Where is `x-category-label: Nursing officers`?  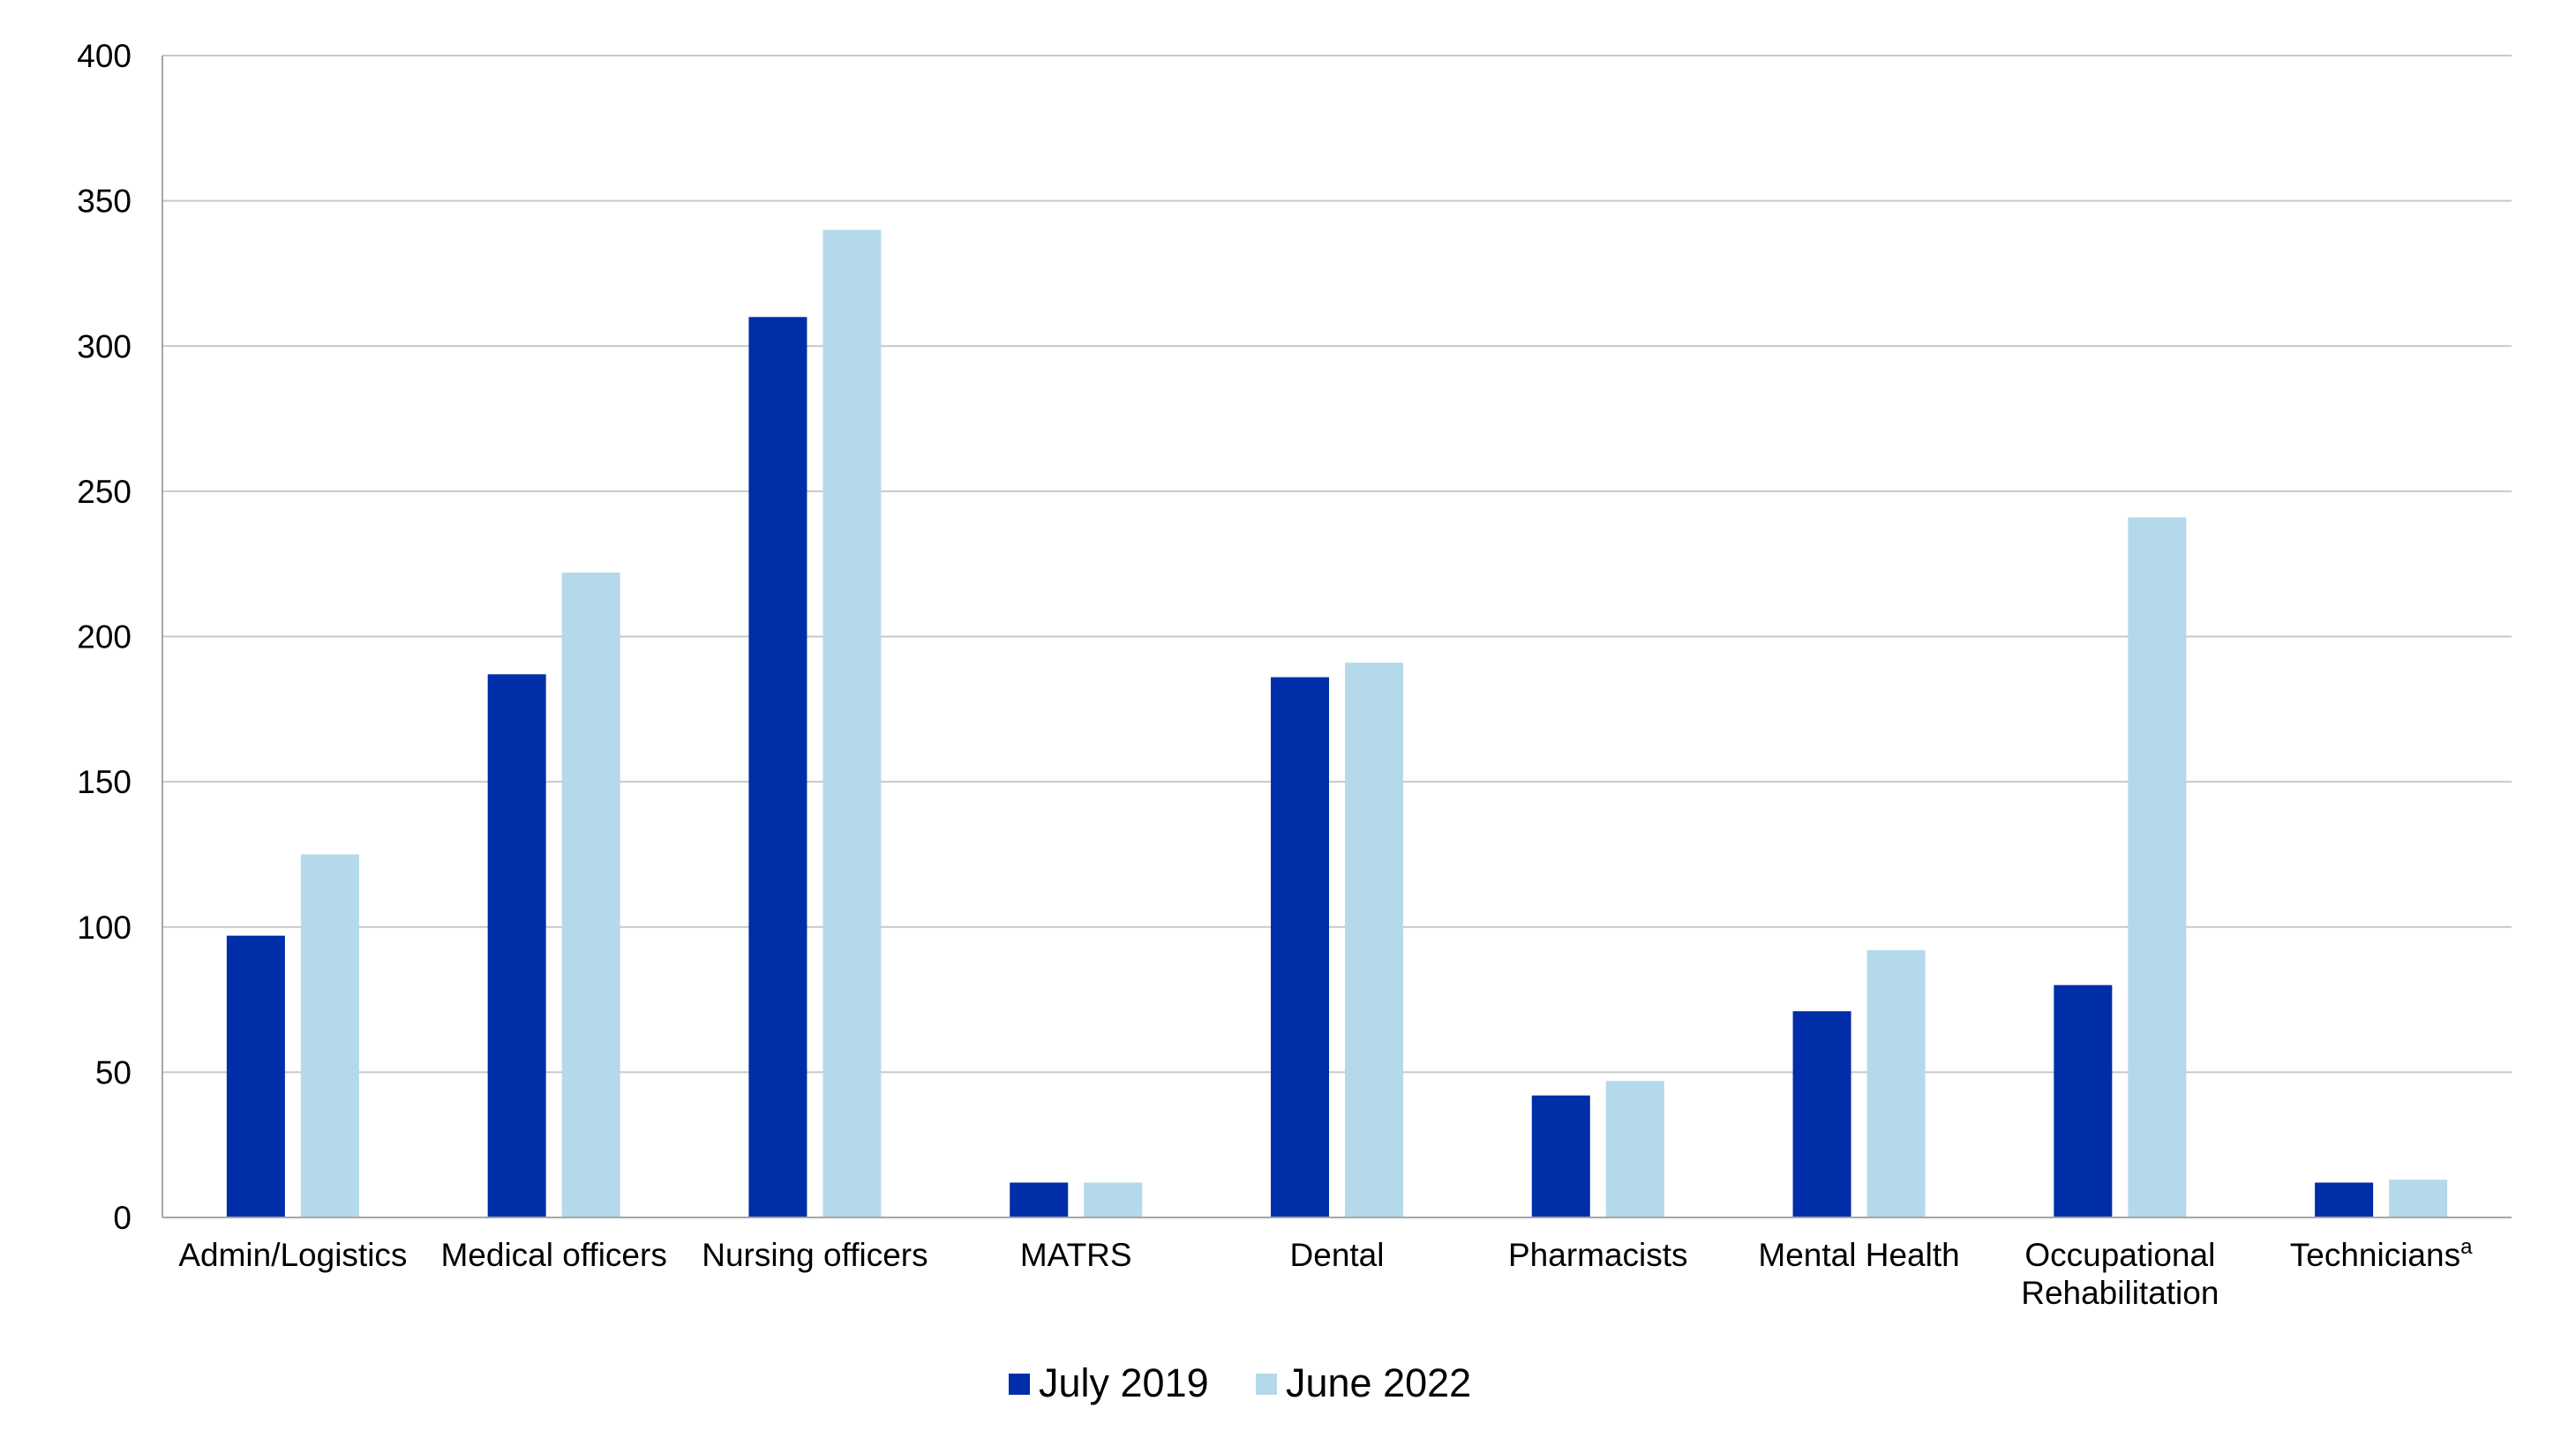 x-category-label: Nursing officers is located at coordinates (815, 1255).